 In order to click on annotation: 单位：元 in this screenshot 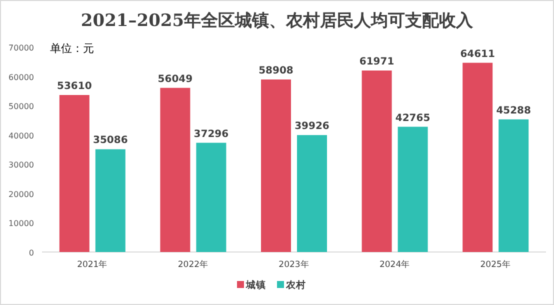, I will do `click(72, 48)`.